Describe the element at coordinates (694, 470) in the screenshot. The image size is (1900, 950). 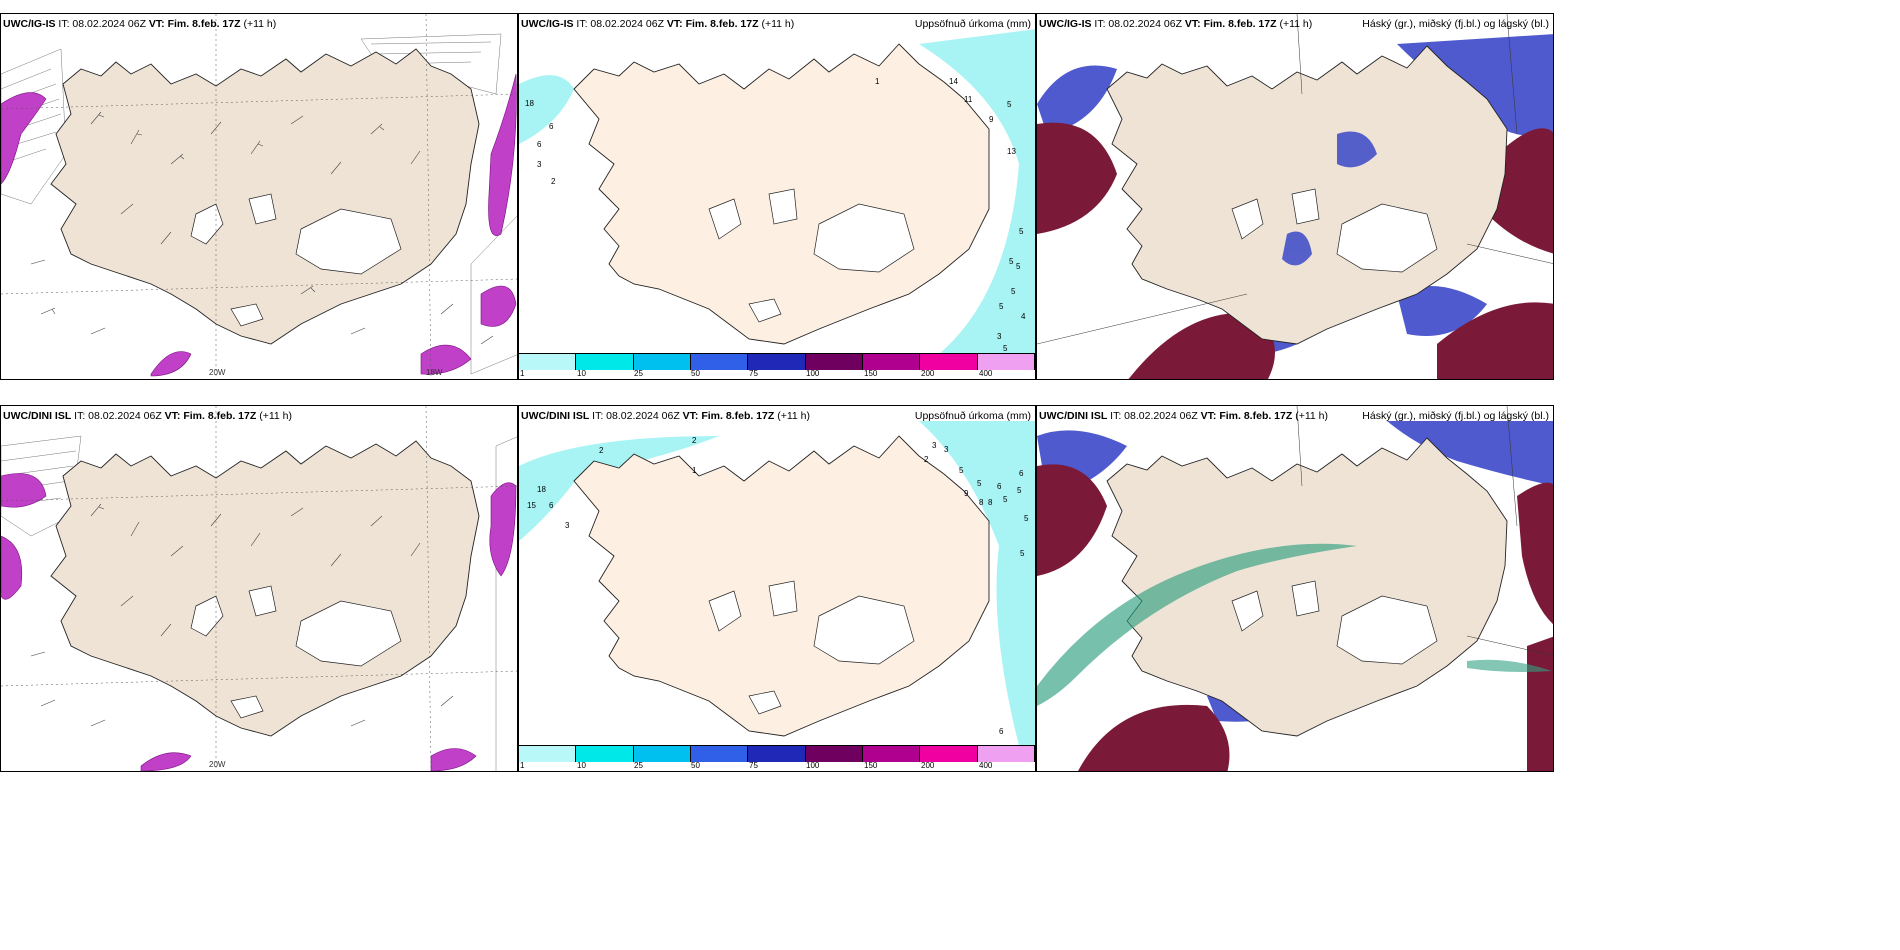
I see `precip-value: 1` at that location.